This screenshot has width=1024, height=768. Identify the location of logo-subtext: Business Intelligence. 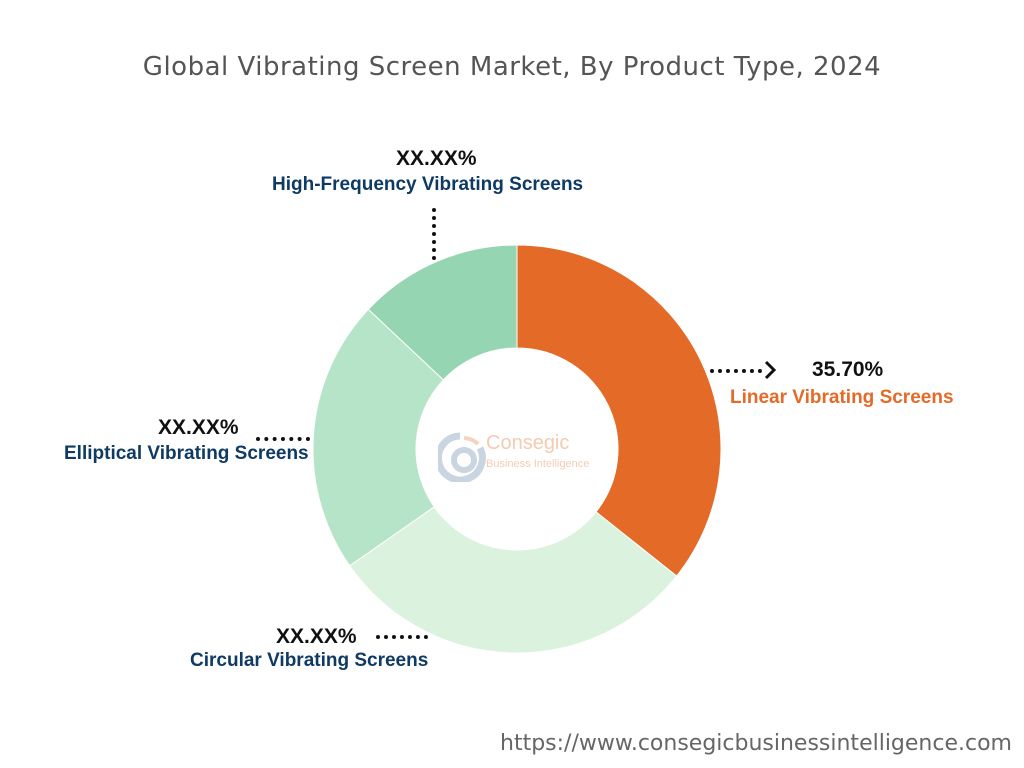
(538, 464).